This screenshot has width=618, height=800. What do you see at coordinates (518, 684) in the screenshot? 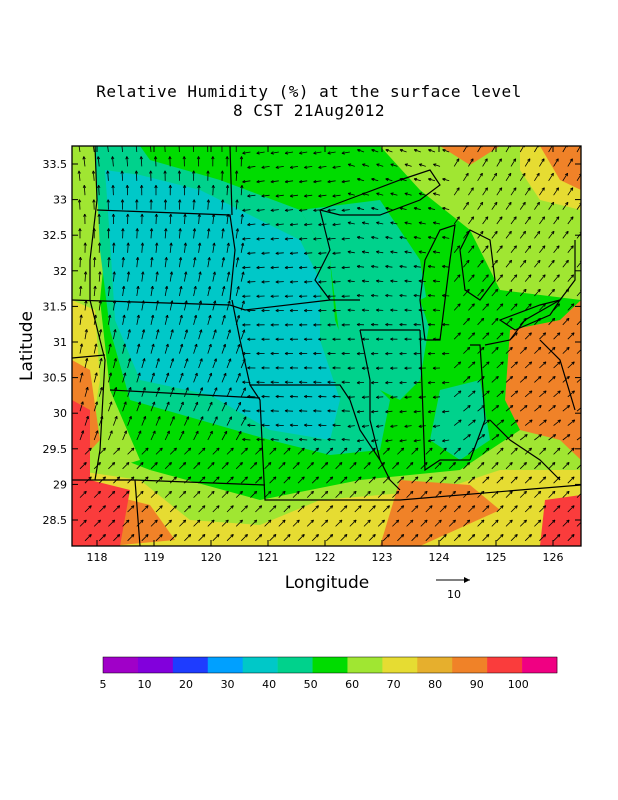
I see `colorbar-label: 100` at bounding box center [518, 684].